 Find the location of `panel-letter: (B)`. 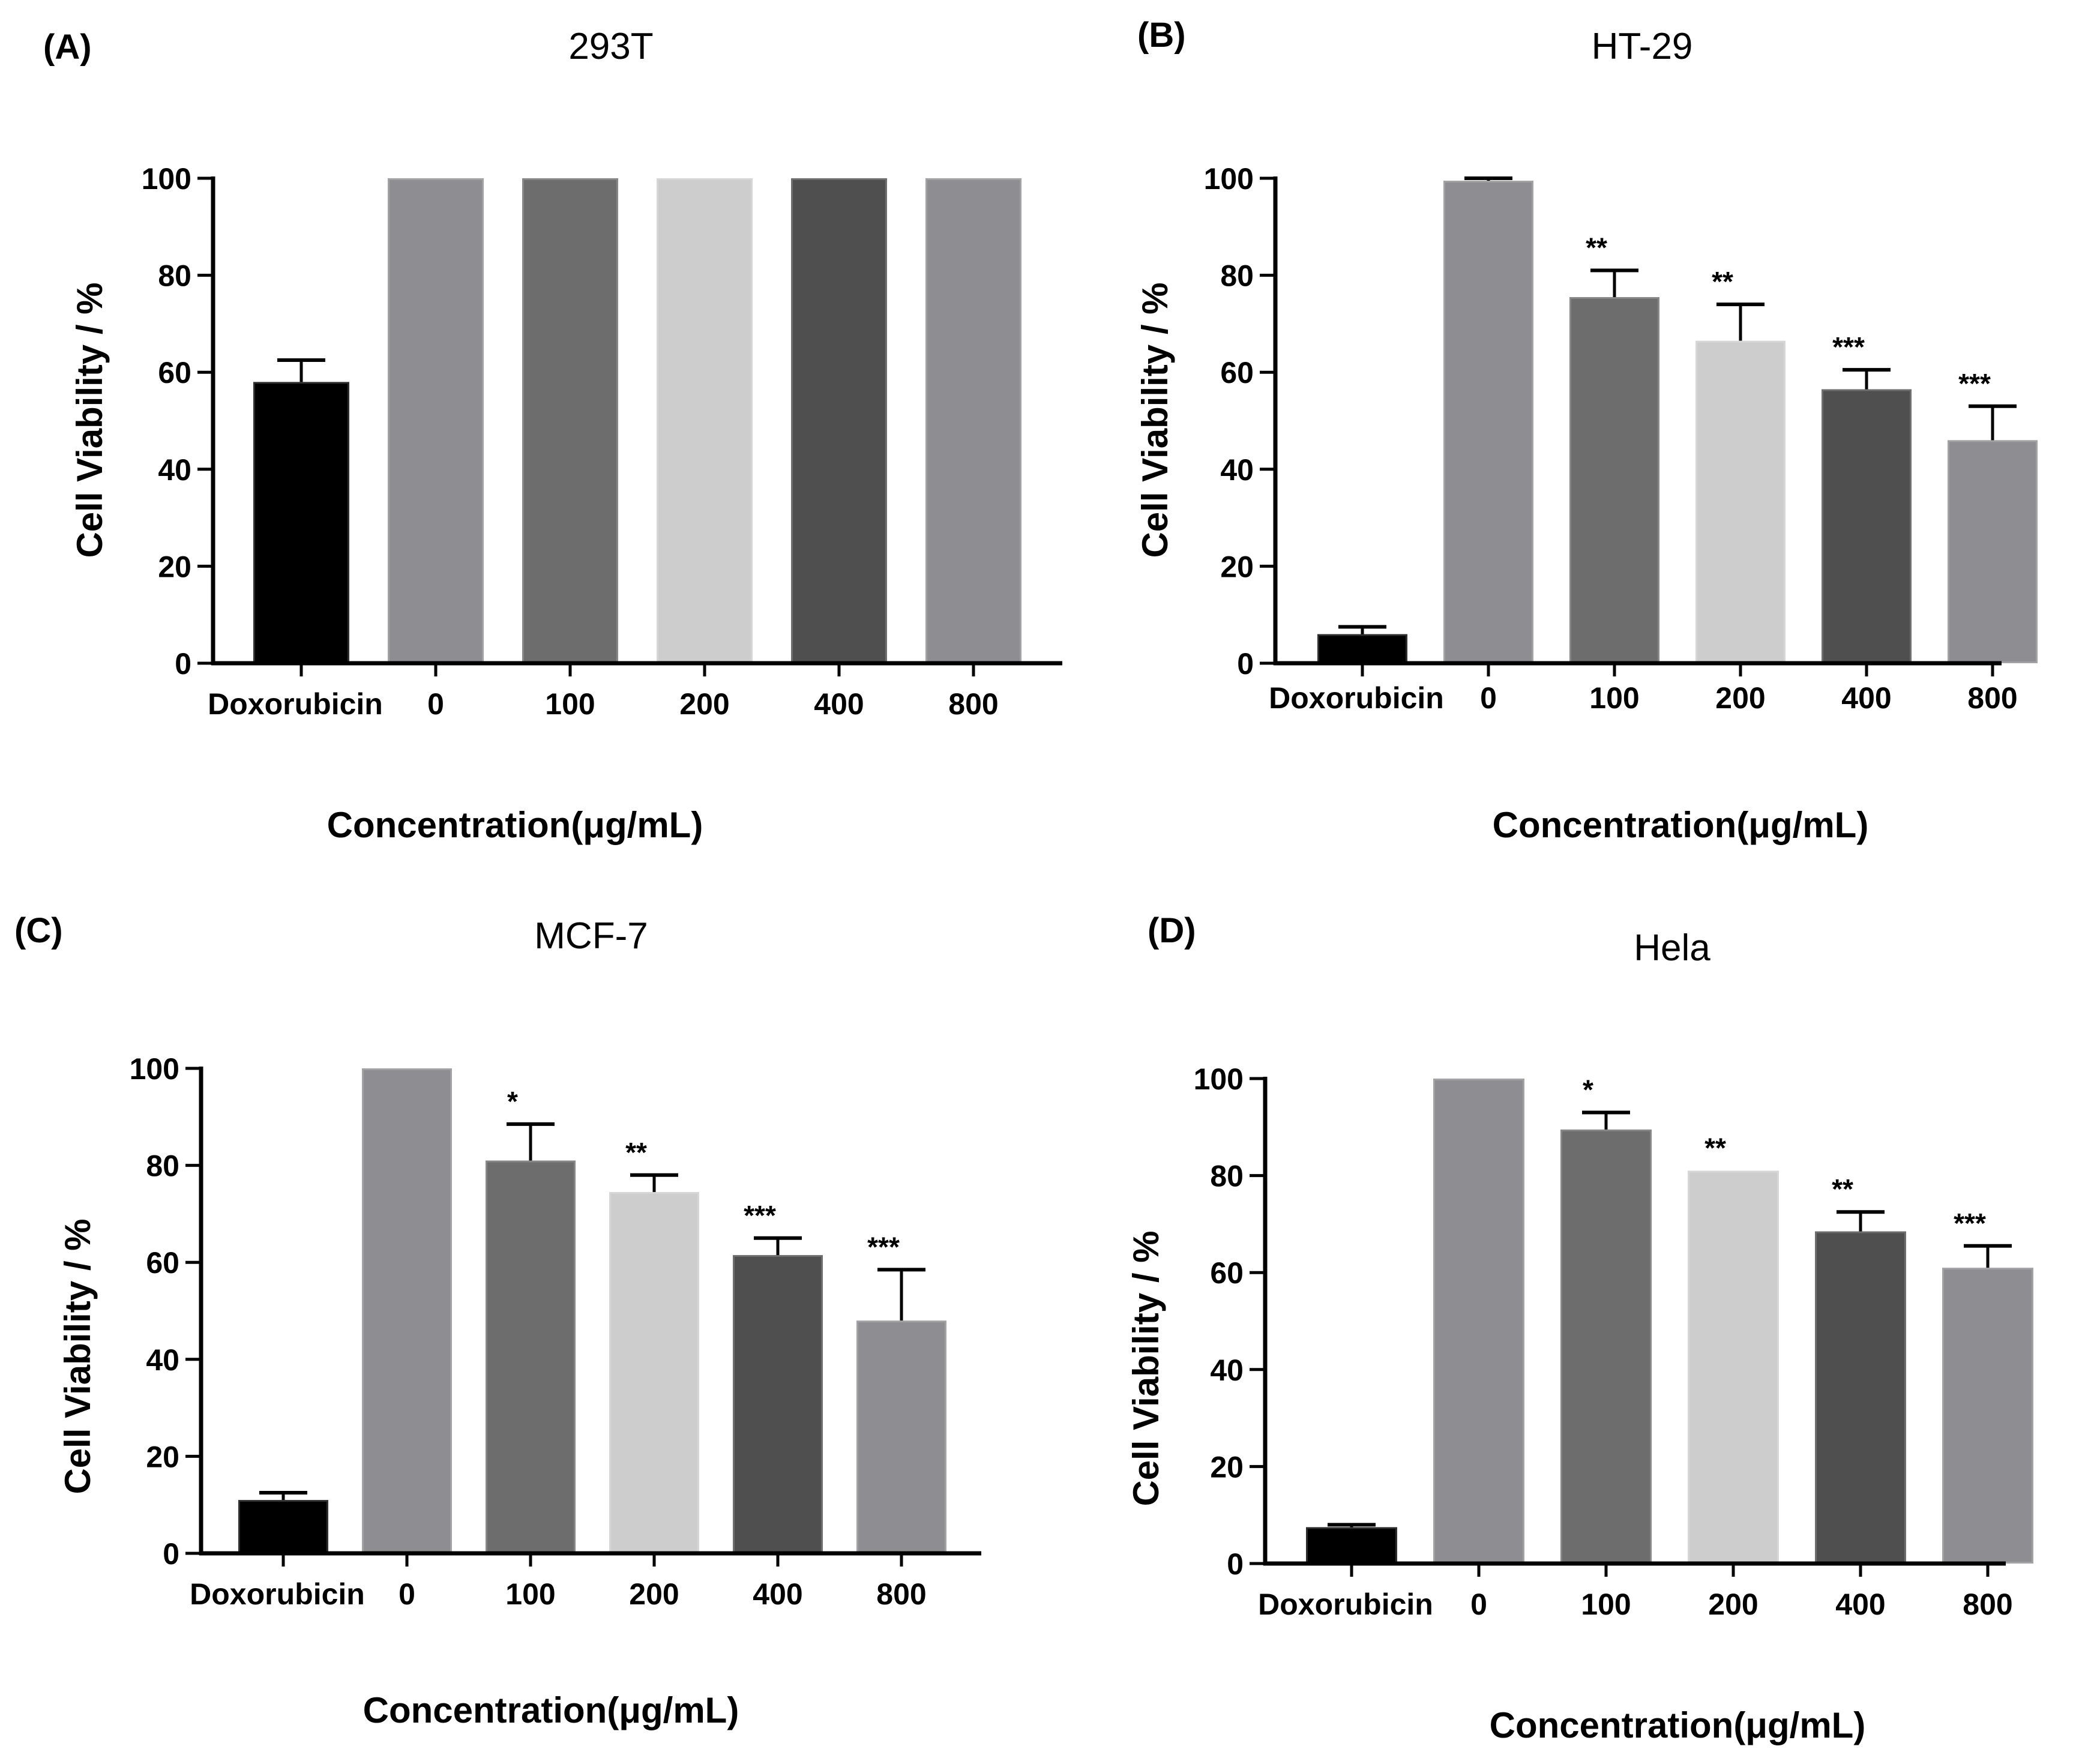

panel-letter: (B) is located at coordinates (1161, 35).